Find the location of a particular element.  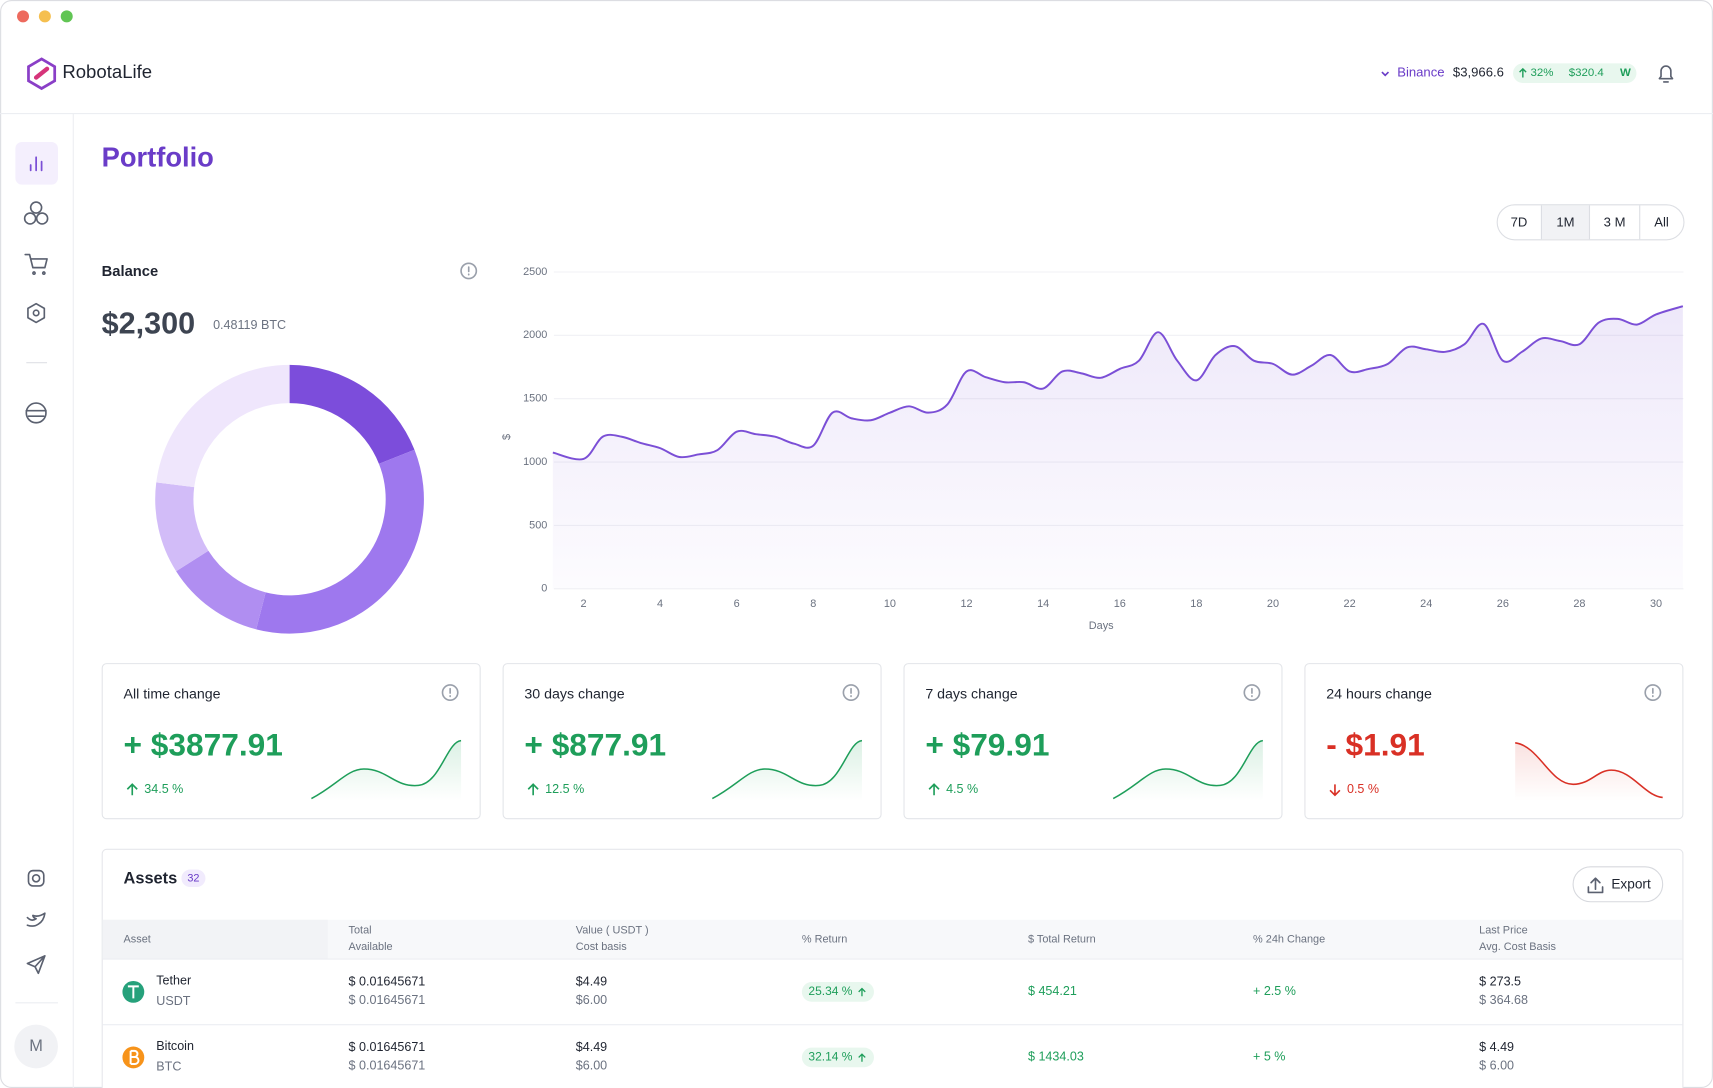

assets-count: 32 is located at coordinates (193, 879).